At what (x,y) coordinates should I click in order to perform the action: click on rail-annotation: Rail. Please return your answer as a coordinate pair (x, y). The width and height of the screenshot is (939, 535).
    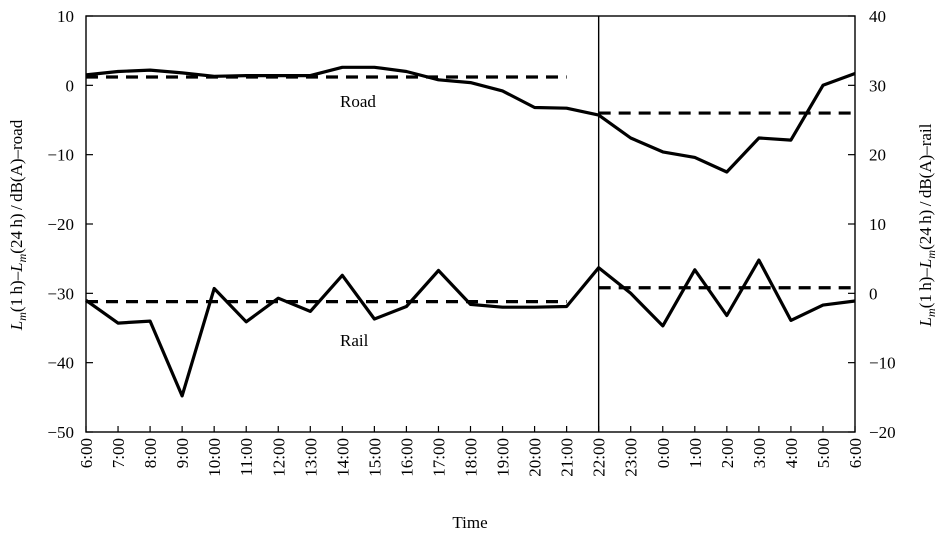
    Looking at the image, I should click on (354, 340).